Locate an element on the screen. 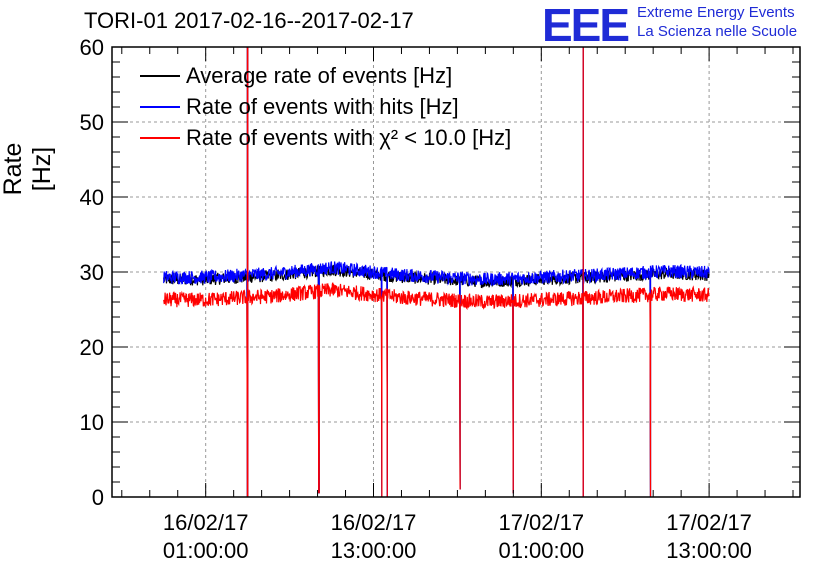 The height and width of the screenshot is (572, 836). legend-label-hits: Rate of events with hits [Hz] is located at coordinates (322, 106).